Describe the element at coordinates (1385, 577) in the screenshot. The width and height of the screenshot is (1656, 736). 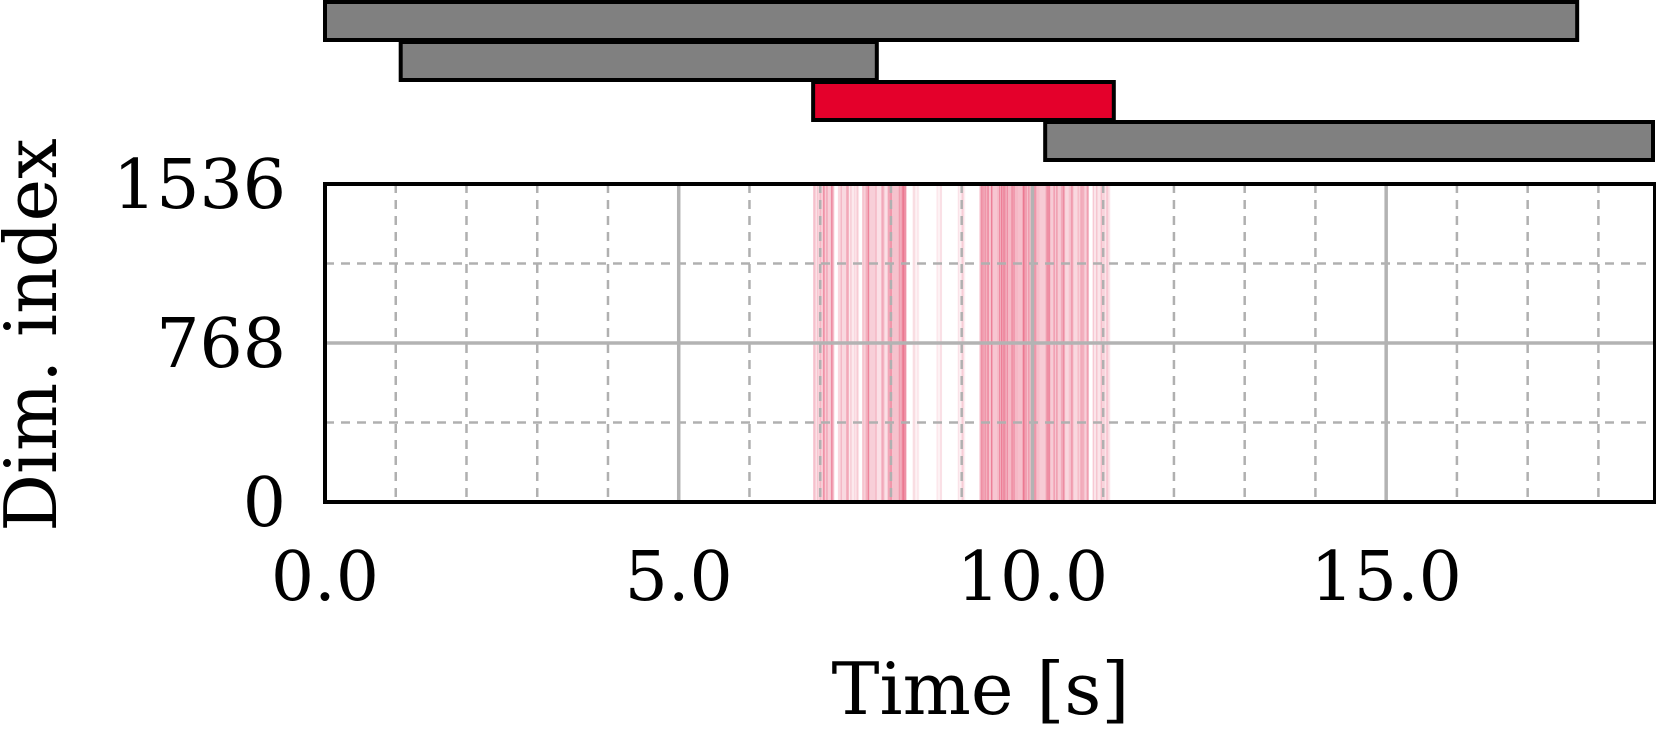
I see `x-tick-label: 15.0` at that location.